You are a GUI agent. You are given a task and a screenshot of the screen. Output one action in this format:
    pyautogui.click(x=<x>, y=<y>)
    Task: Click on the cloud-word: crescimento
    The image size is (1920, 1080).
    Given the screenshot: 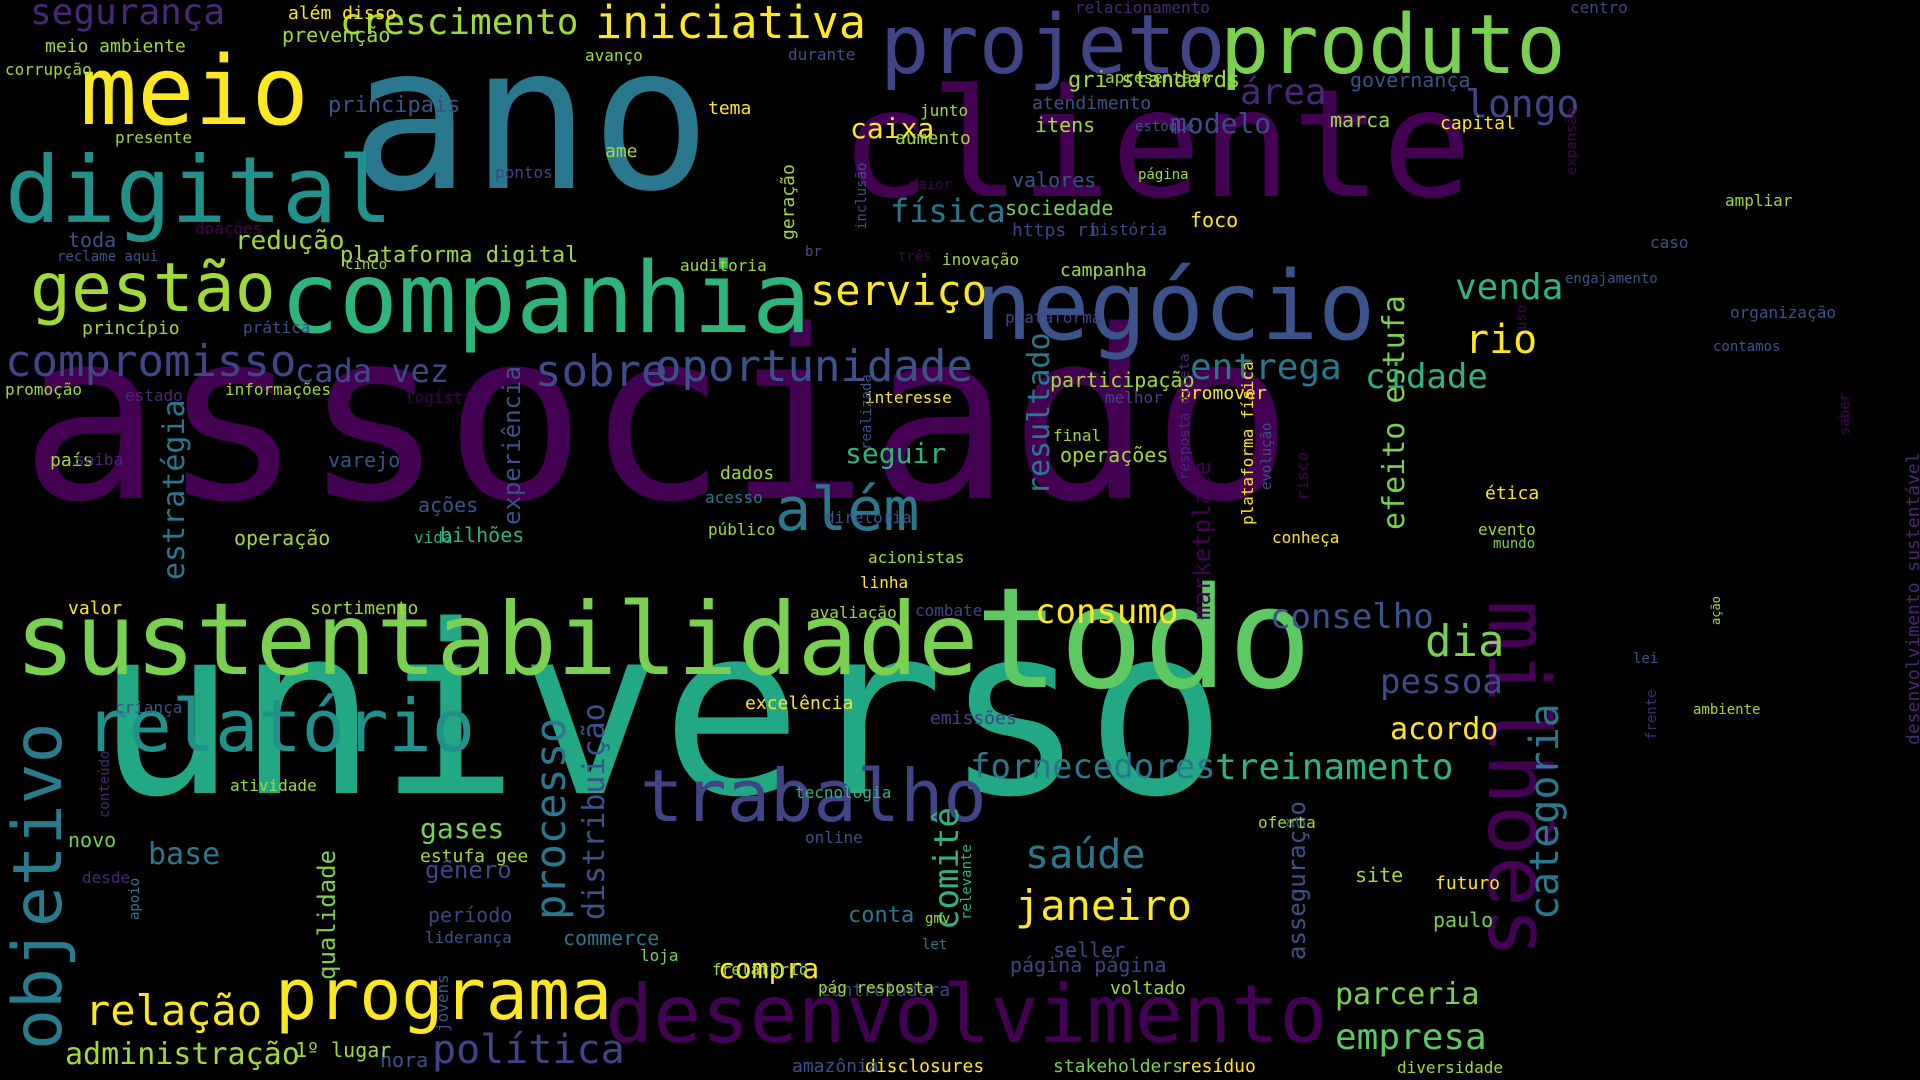 What is the action you would take?
    pyautogui.click(x=459, y=22)
    